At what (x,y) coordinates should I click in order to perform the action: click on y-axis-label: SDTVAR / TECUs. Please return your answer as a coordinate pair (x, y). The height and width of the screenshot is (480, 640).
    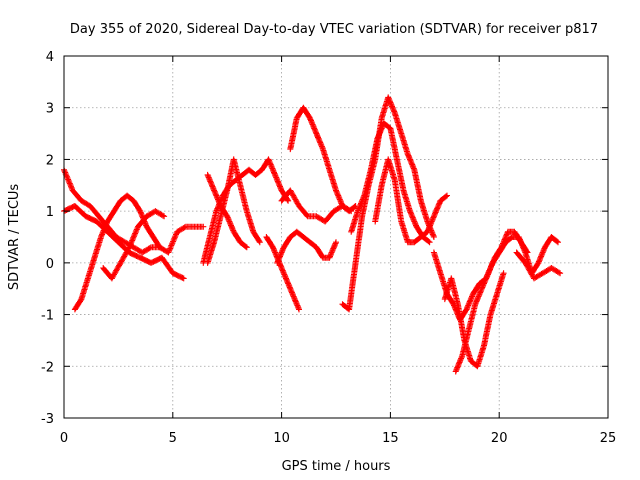
    Looking at the image, I should click on (14, 237).